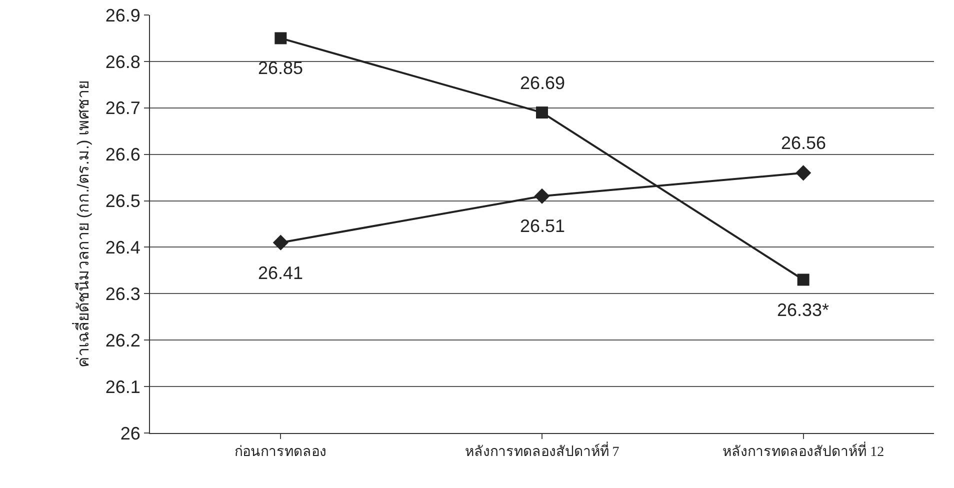 The image size is (954, 488). Describe the element at coordinates (122, 248) in the screenshot. I see `y-tick-label: 26.4` at that location.